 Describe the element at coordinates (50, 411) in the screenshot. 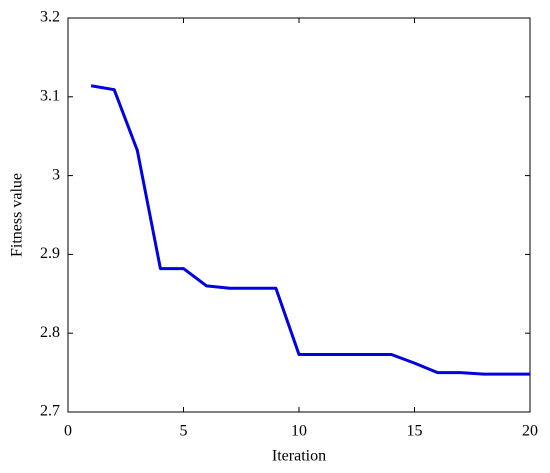

I see `y-tick-label: 2.7` at that location.